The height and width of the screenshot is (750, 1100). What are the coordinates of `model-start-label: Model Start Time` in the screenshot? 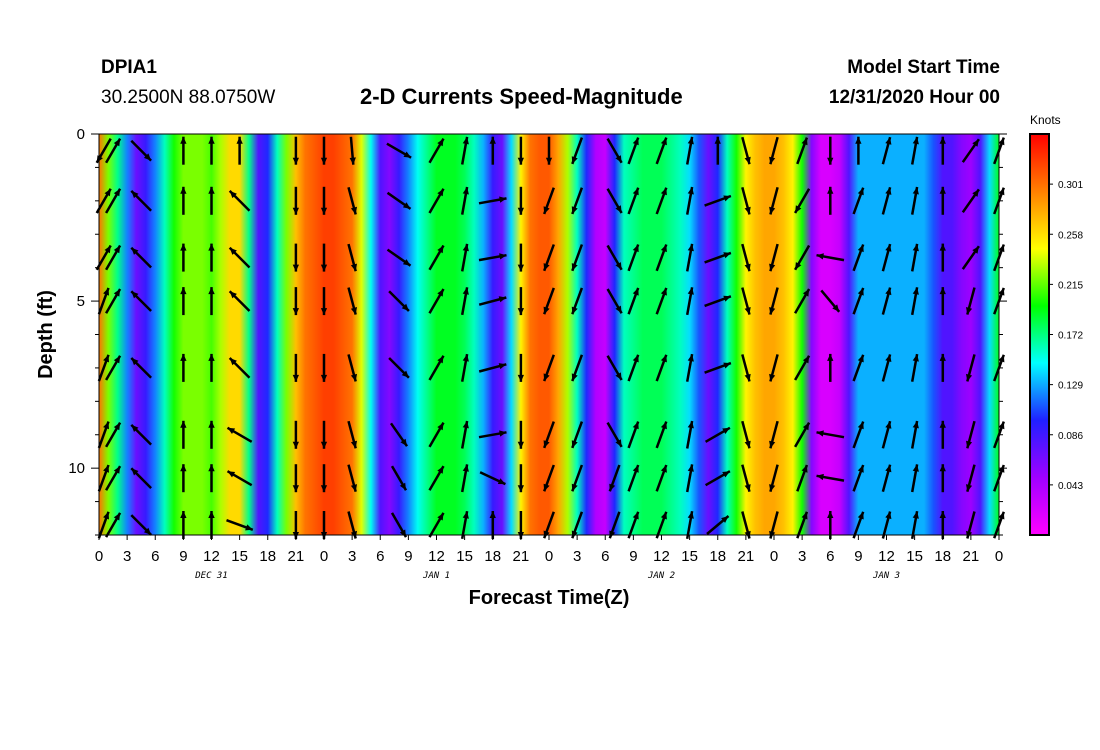 It's located at (923, 67).